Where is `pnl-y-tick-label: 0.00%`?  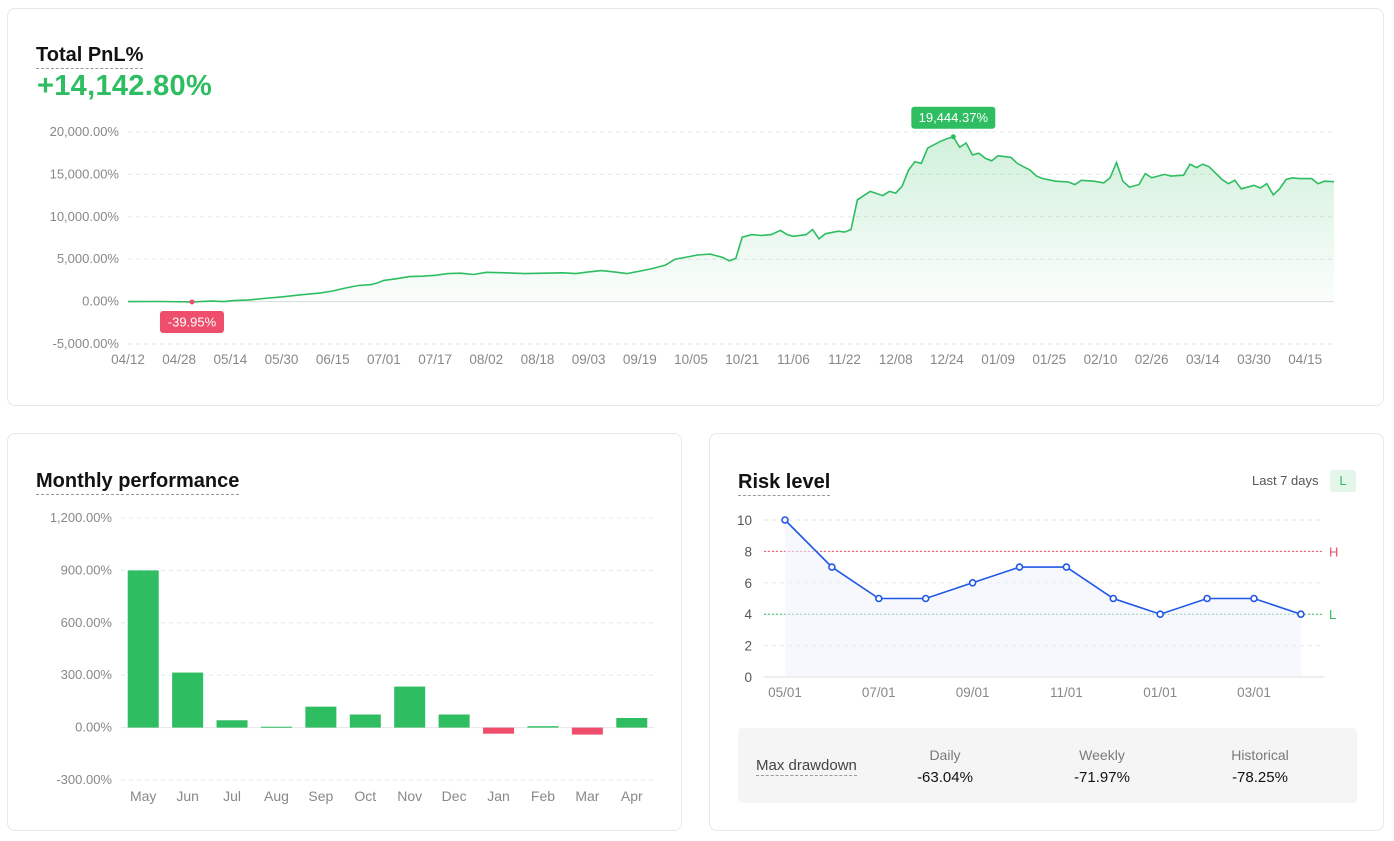 pnl-y-tick-label: 0.00% is located at coordinates (100, 301).